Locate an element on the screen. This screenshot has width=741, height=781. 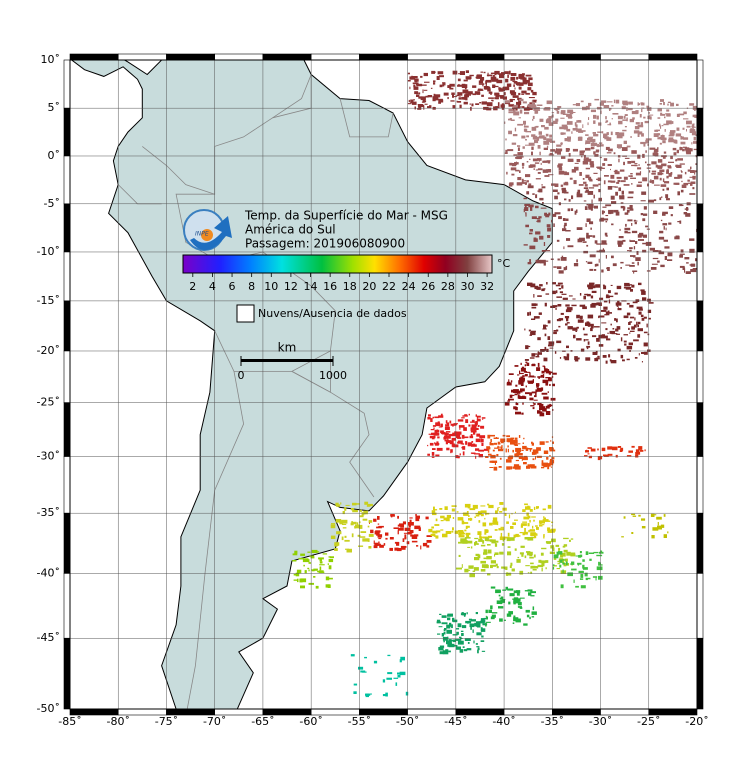
y-tick-label: -15˚ is located at coordinates (48, 300).